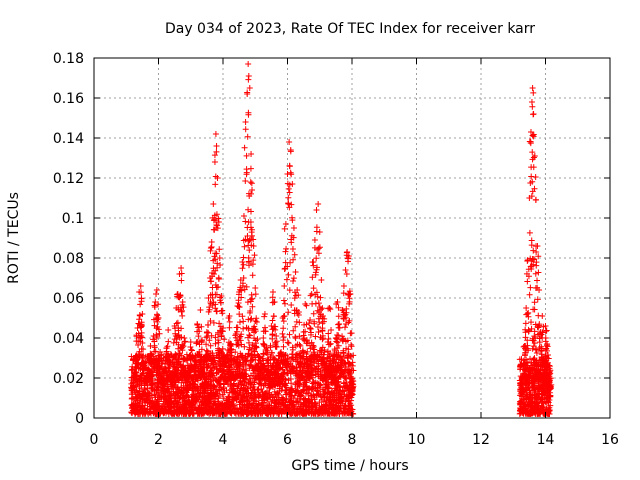  Describe the element at coordinates (223, 440) in the screenshot. I see `x-tick-label: 4` at that location.